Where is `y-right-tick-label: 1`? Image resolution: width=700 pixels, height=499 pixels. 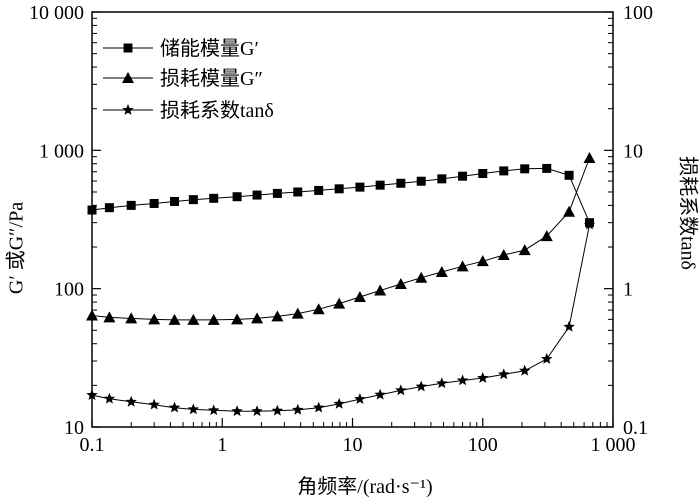
y-right-tick-label: 1 is located at coordinates (628, 290).